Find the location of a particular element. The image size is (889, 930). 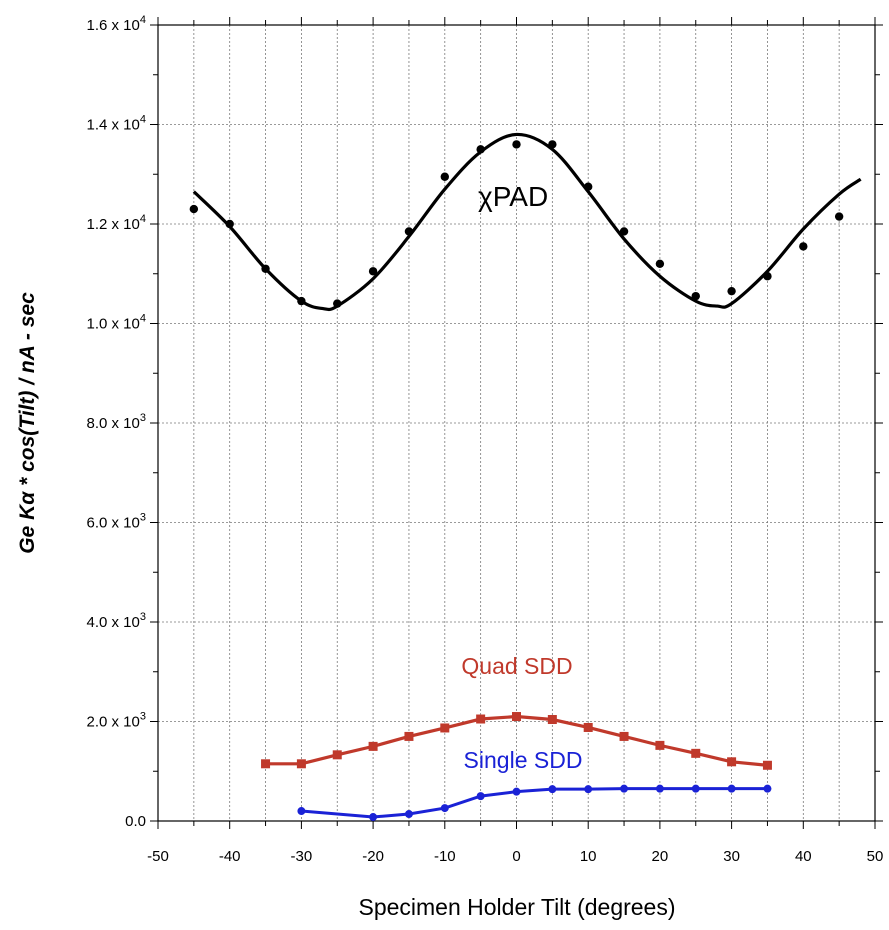

x-tick-label: -40 is located at coordinates (230, 856).